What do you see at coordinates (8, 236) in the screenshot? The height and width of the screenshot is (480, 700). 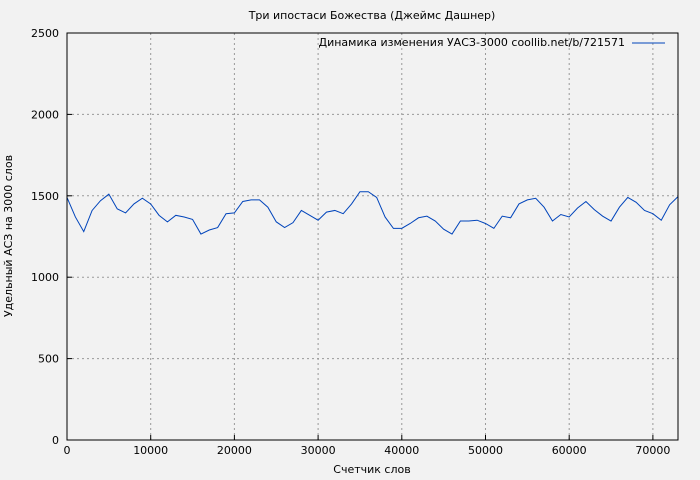 I see `y-axis-label: Удельный АСЗ на 3000 слов` at bounding box center [8, 236].